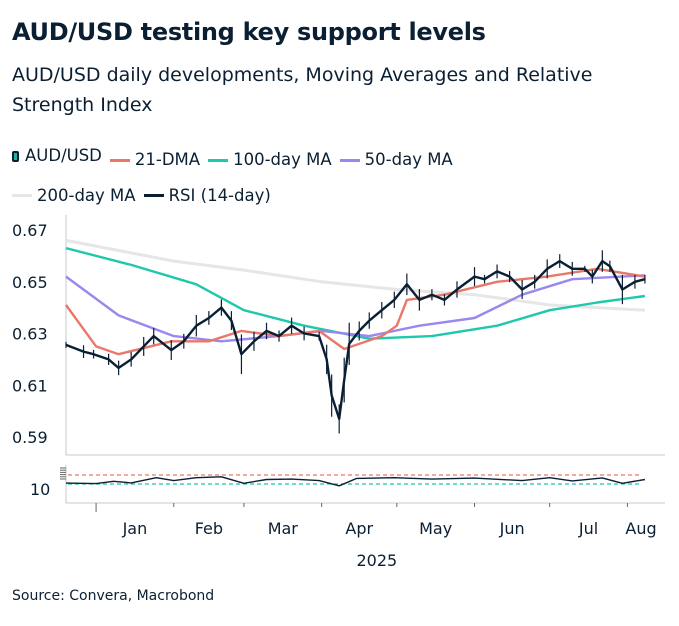 The height and width of the screenshot is (626, 679). Describe the element at coordinates (15, 156) in the screenshot. I see `candlestick-icon` at that location.